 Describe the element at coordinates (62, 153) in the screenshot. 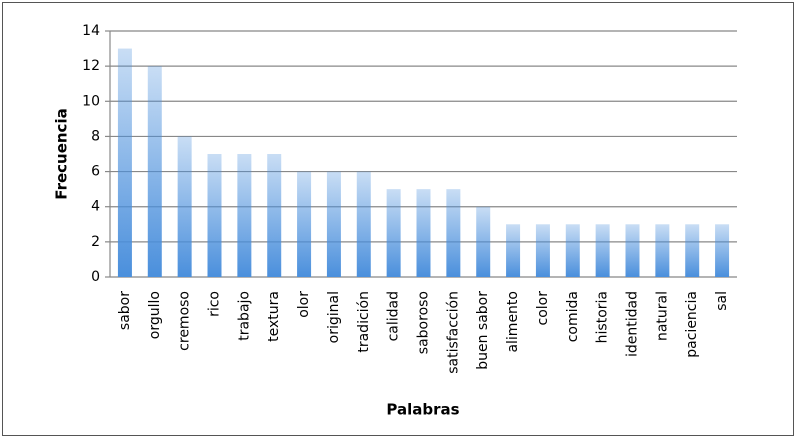

I see `y-axis-title: Frecuencia` at that location.